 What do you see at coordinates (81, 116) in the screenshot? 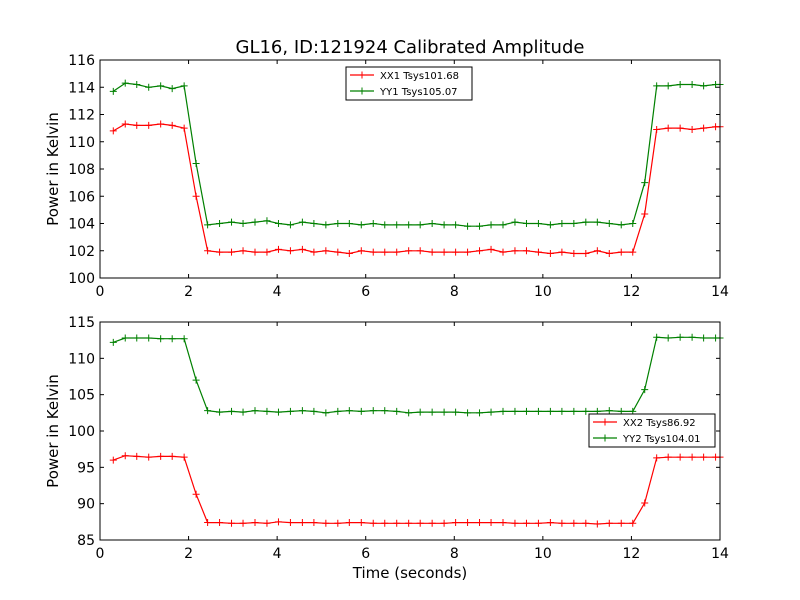
I see `y-tick-label: 112` at bounding box center [81, 116].